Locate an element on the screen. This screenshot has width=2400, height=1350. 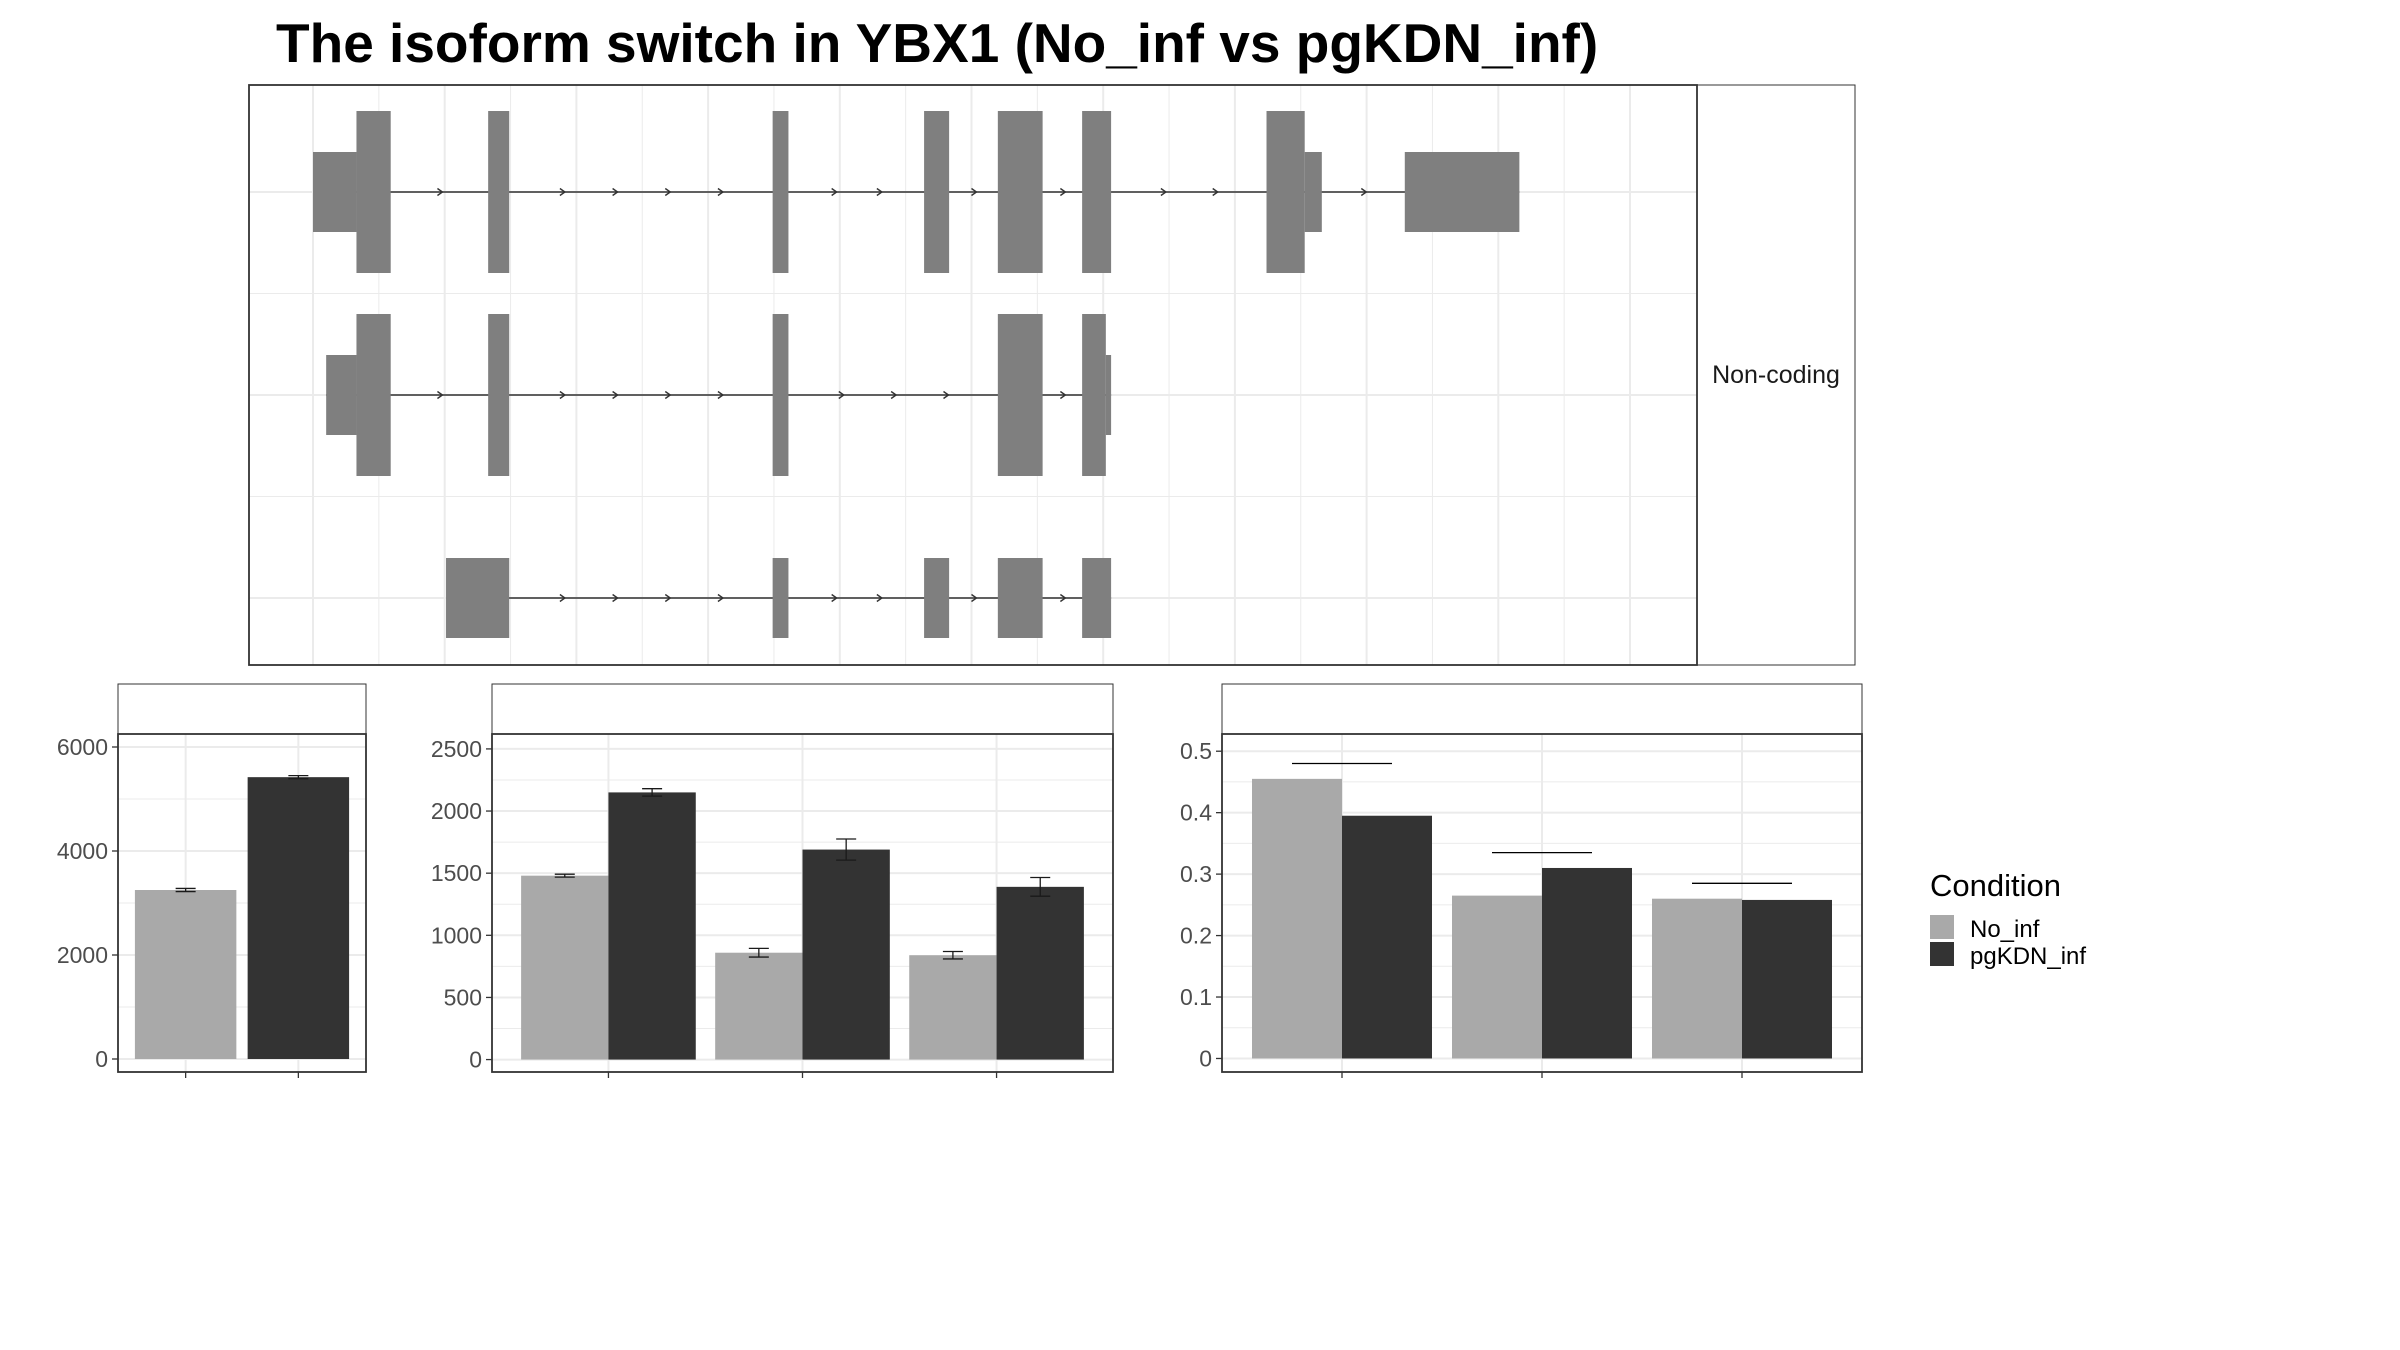
y-tick-label: 0.2 is located at coordinates (1196, 936).